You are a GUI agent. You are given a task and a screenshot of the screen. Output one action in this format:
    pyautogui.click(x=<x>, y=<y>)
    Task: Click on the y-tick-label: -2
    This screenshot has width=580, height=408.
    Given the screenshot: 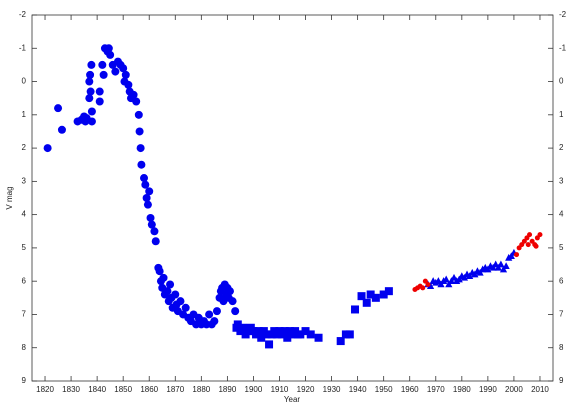 What is the action you would take?
    pyautogui.click(x=23, y=14)
    